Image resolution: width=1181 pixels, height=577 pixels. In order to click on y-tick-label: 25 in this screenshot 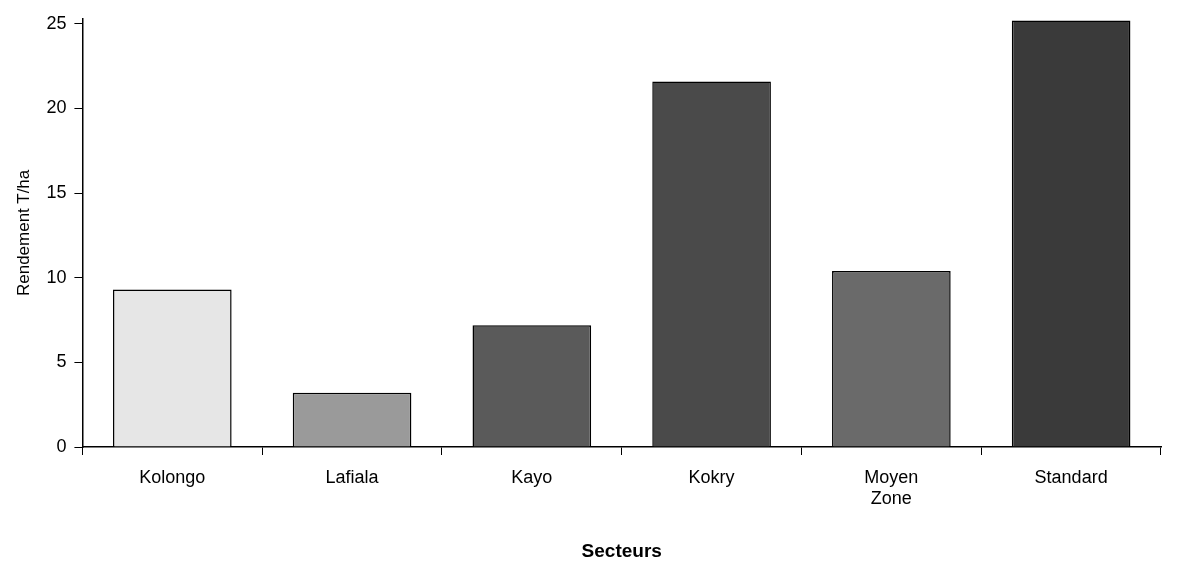, I will do `click(56, 22)`.